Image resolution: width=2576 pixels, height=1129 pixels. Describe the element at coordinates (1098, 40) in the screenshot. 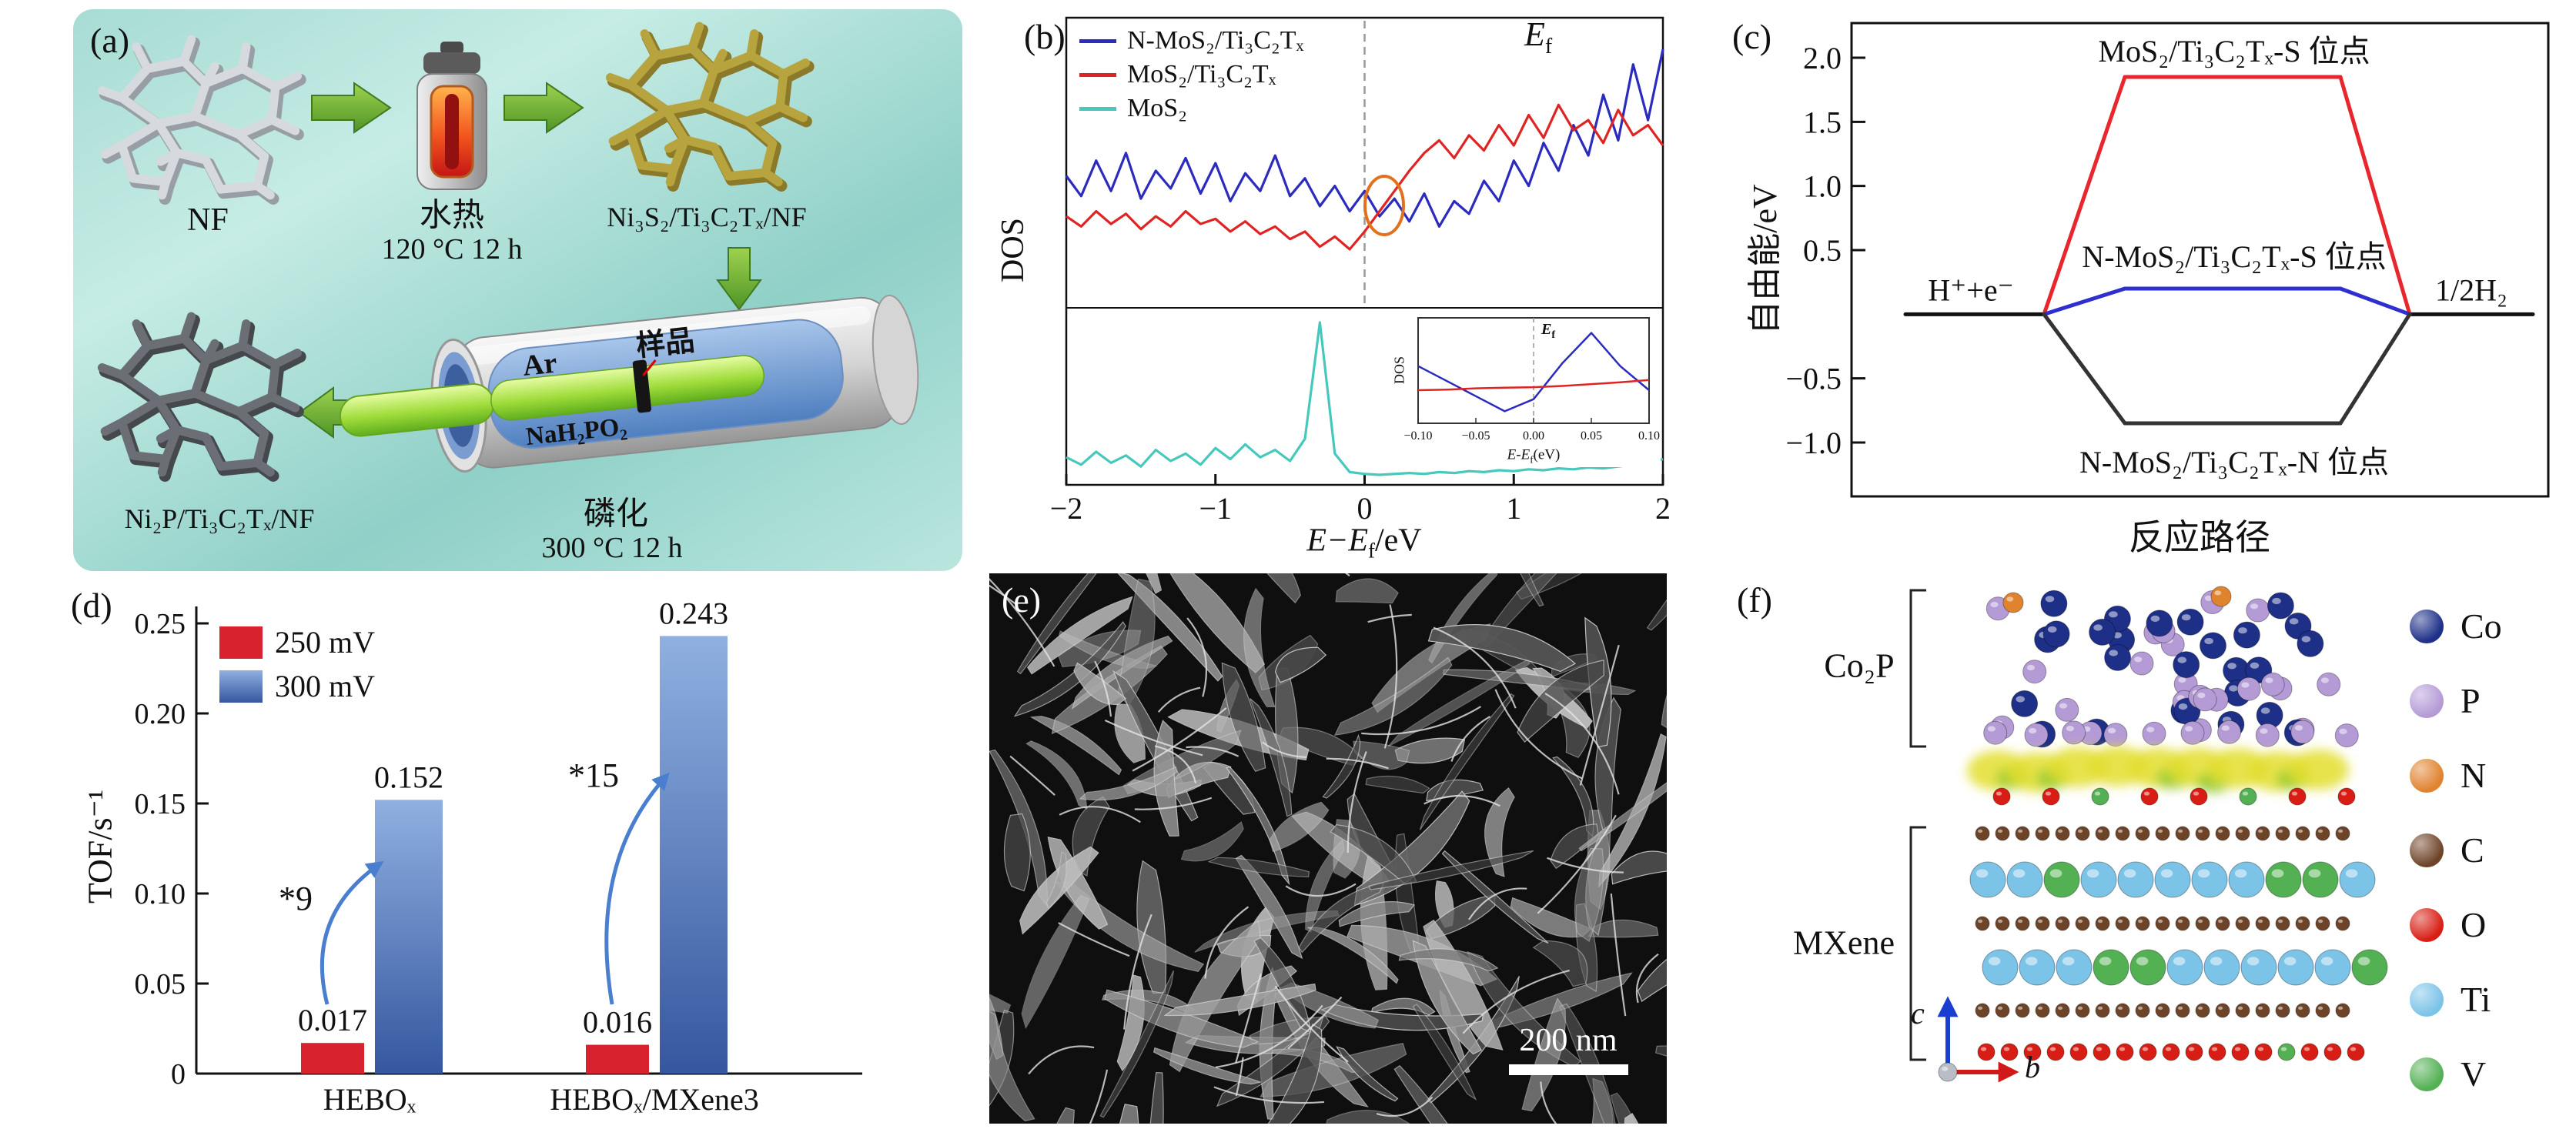

I see `legend-line-swatch` at that location.